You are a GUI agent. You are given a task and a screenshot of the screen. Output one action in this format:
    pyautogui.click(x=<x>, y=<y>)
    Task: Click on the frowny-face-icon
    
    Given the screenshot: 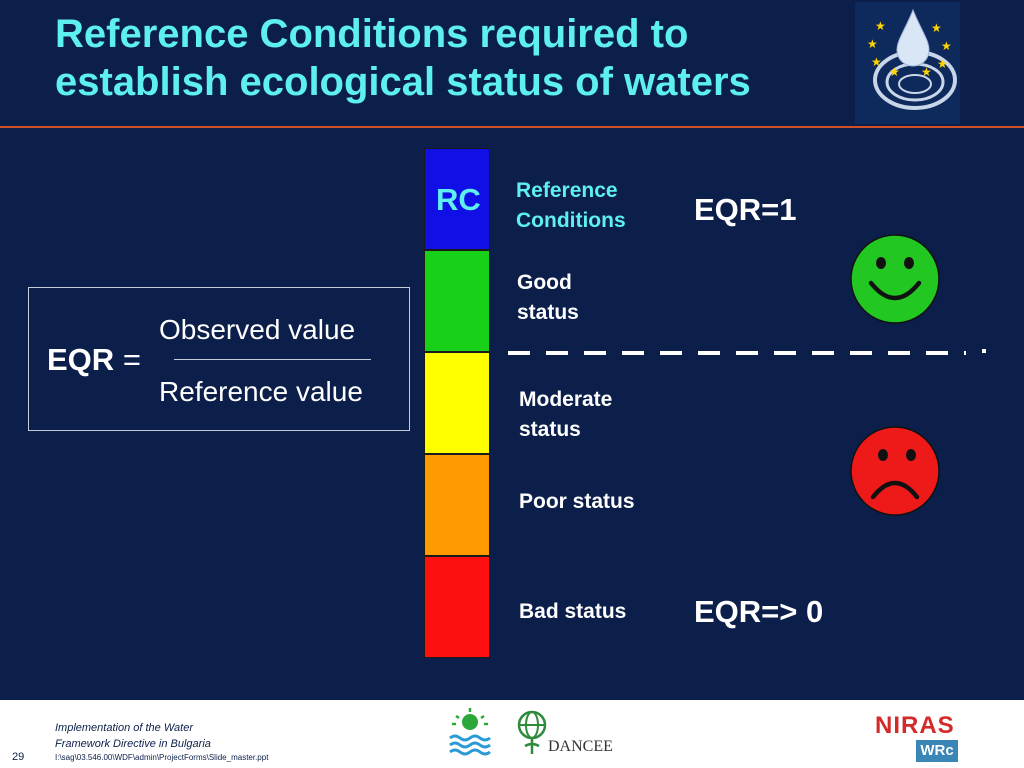 What is the action you would take?
    pyautogui.click(x=895, y=471)
    